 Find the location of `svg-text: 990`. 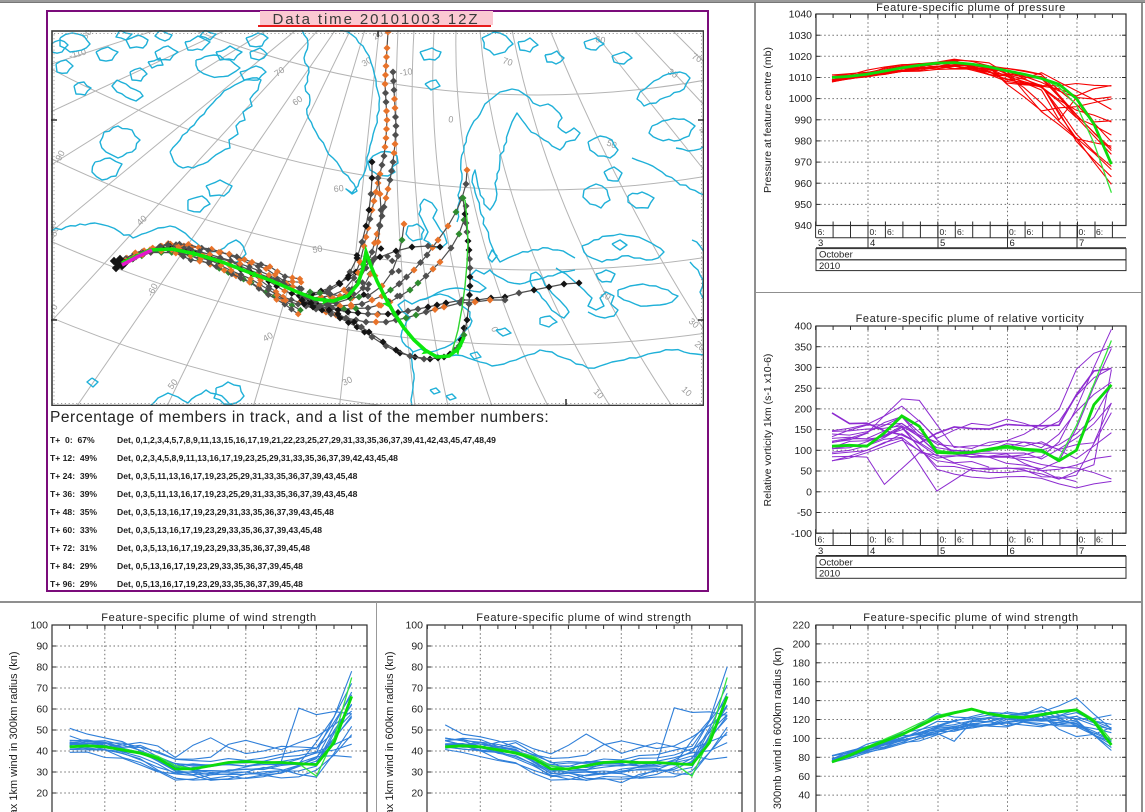

svg-text: 990 is located at coordinates (803, 120).